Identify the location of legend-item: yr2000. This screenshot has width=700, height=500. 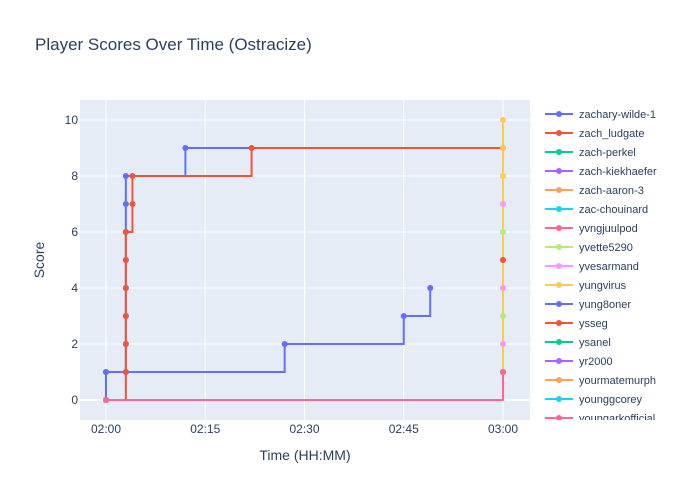
(579, 362).